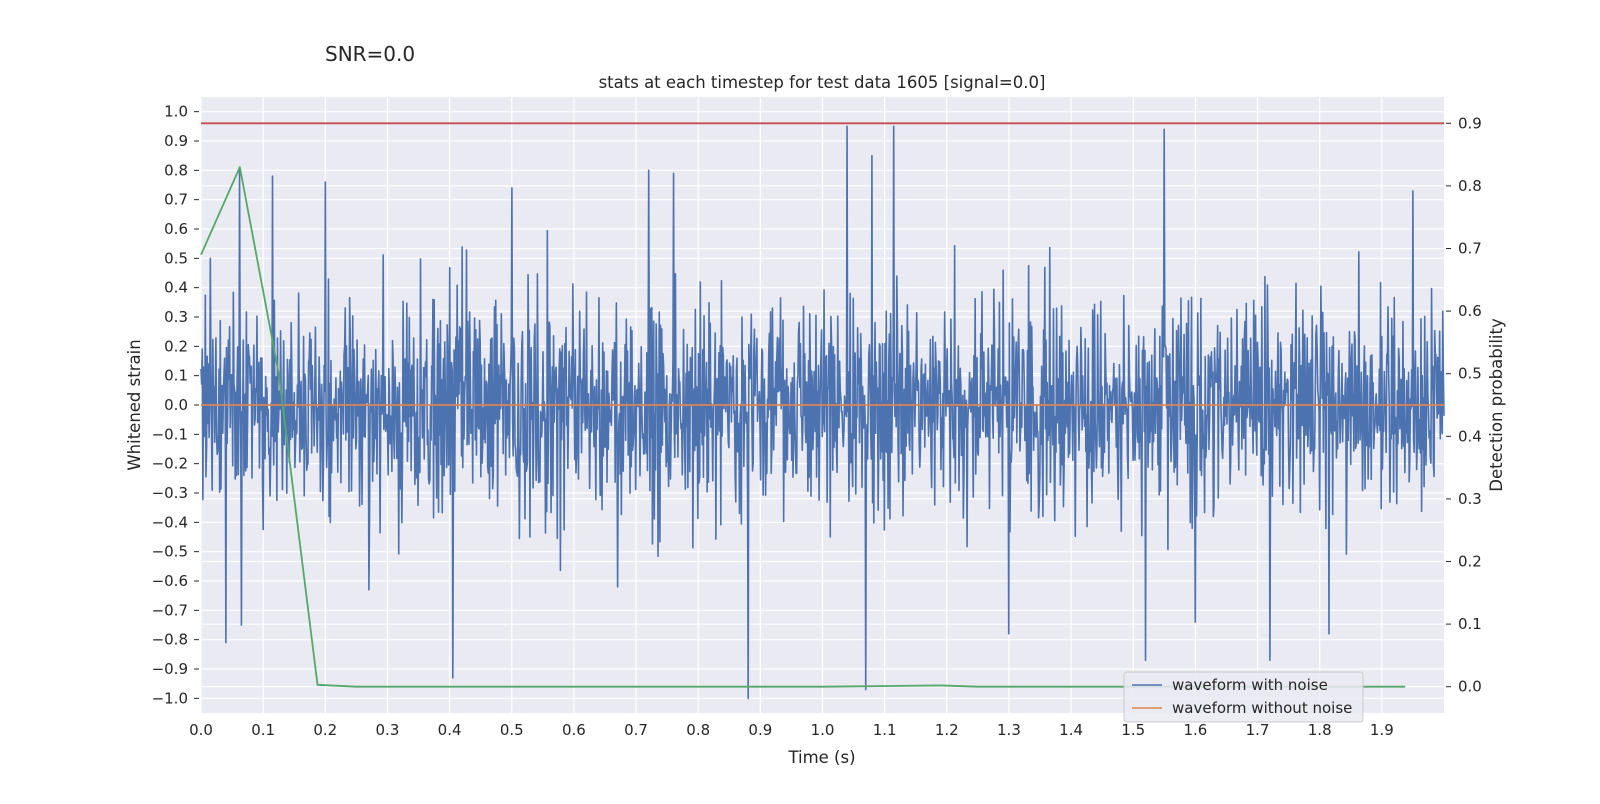 The width and height of the screenshot is (1600, 804). Describe the element at coordinates (176, 229) in the screenshot. I see `y-tick-label-left: 0.6` at that location.